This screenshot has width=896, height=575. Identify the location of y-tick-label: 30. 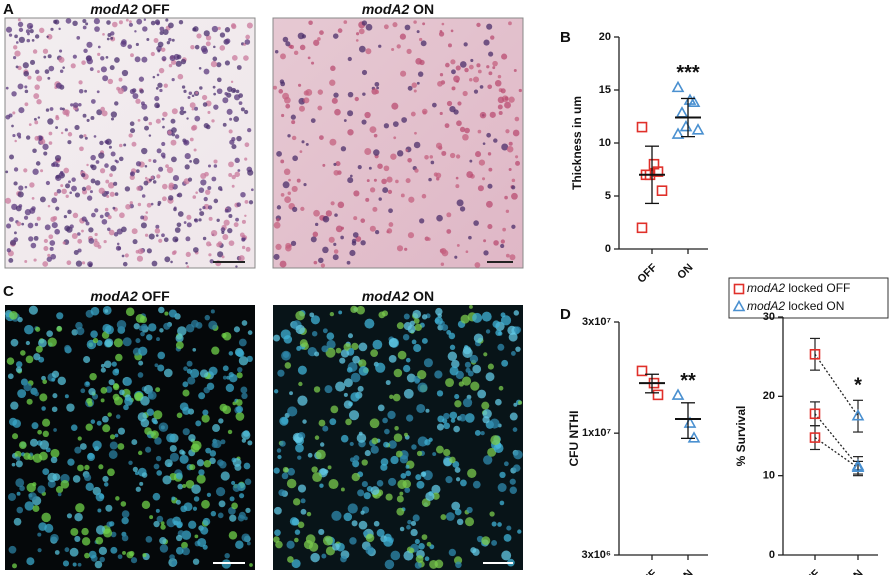
(769, 317).